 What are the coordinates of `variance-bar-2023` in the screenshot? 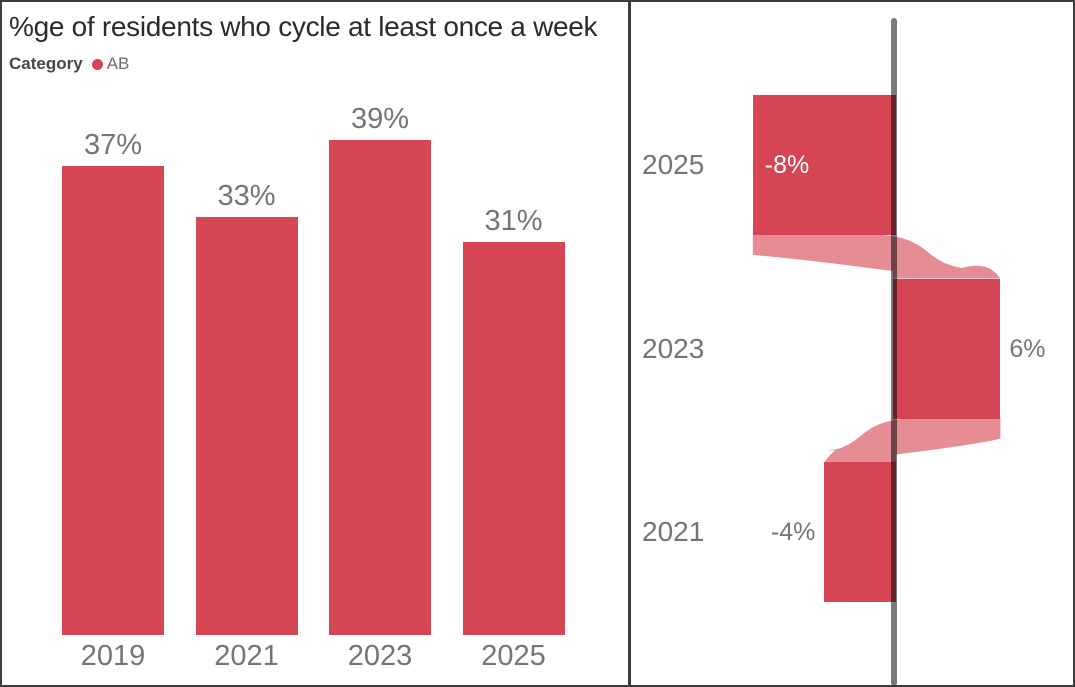 It's located at (947, 348).